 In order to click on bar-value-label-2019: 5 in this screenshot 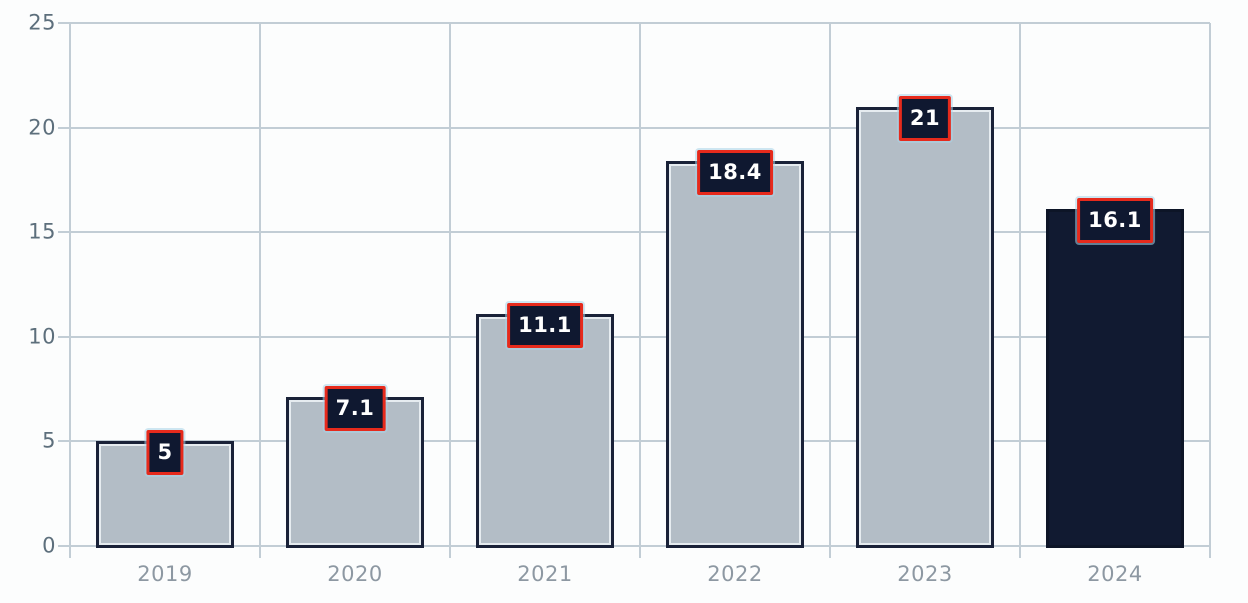, I will do `click(165, 453)`.